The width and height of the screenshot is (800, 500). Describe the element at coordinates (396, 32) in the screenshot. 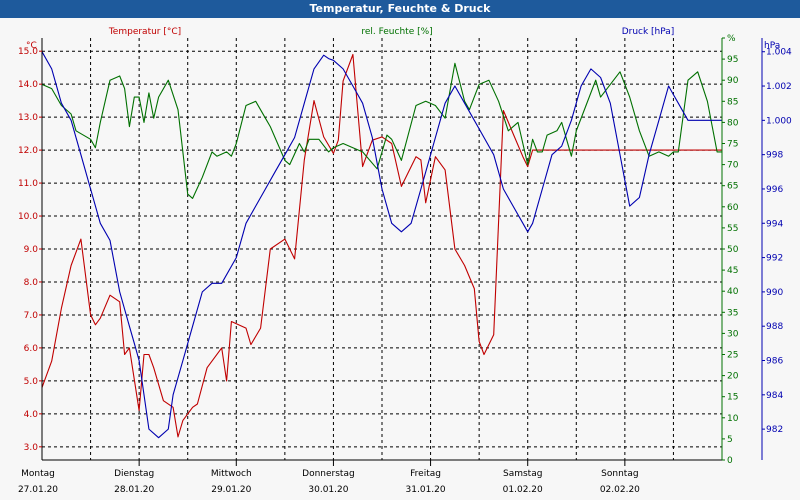

I see `humid-axis-title: rel. Feuchte [%]` at that location.